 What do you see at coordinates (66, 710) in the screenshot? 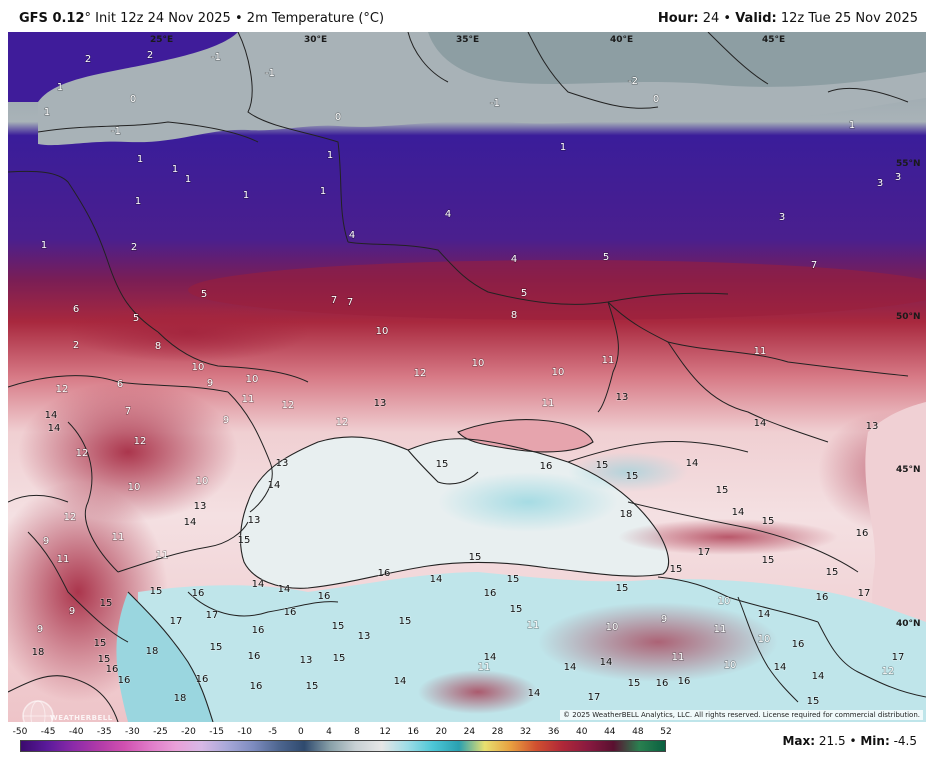
I see `weatherbell-logo: WEATHERBELL` at bounding box center [66, 710].